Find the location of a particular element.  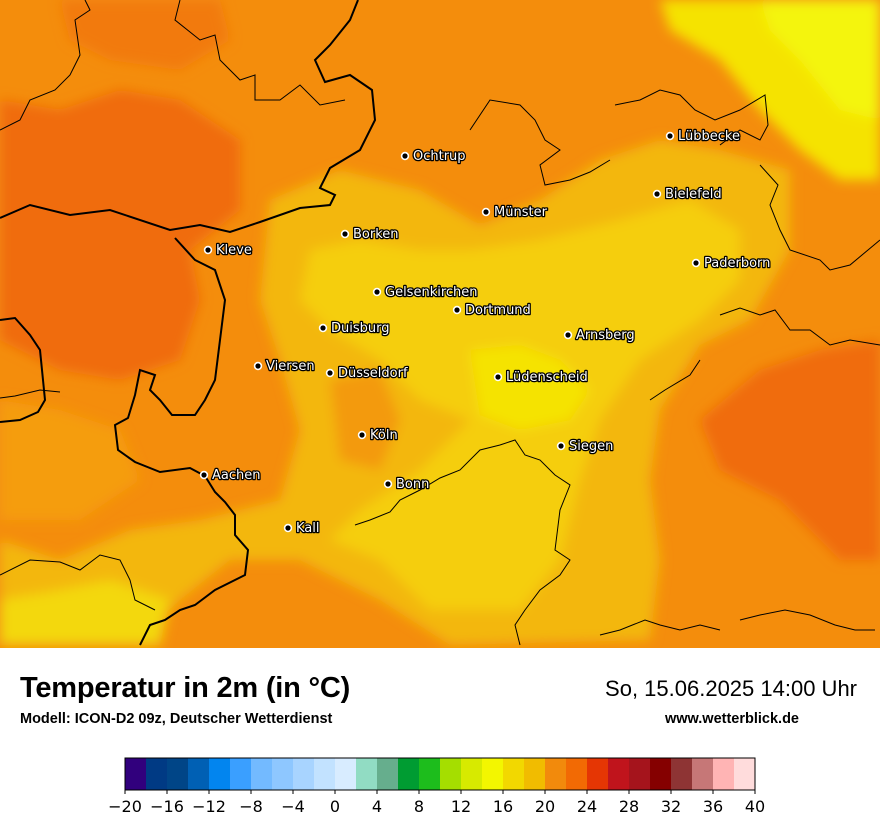

legend-tick-label: −4 is located at coordinates (293, 806).